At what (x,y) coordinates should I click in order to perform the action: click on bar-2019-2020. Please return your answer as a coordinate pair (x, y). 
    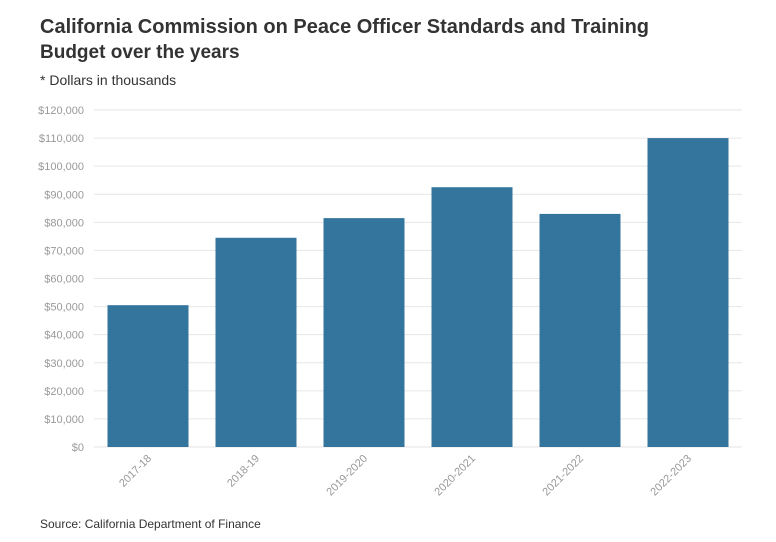
    Looking at the image, I should click on (364, 332).